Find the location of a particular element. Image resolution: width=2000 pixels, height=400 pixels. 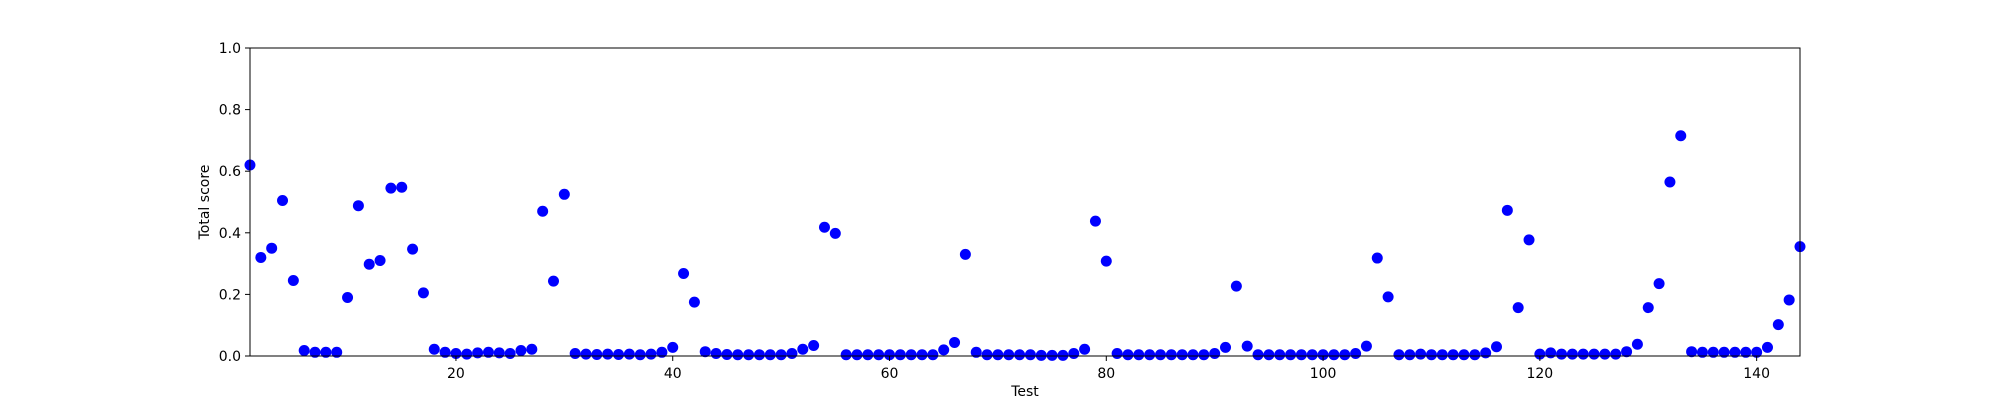

y-tick-label: 0.6 is located at coordinates (230, 172).